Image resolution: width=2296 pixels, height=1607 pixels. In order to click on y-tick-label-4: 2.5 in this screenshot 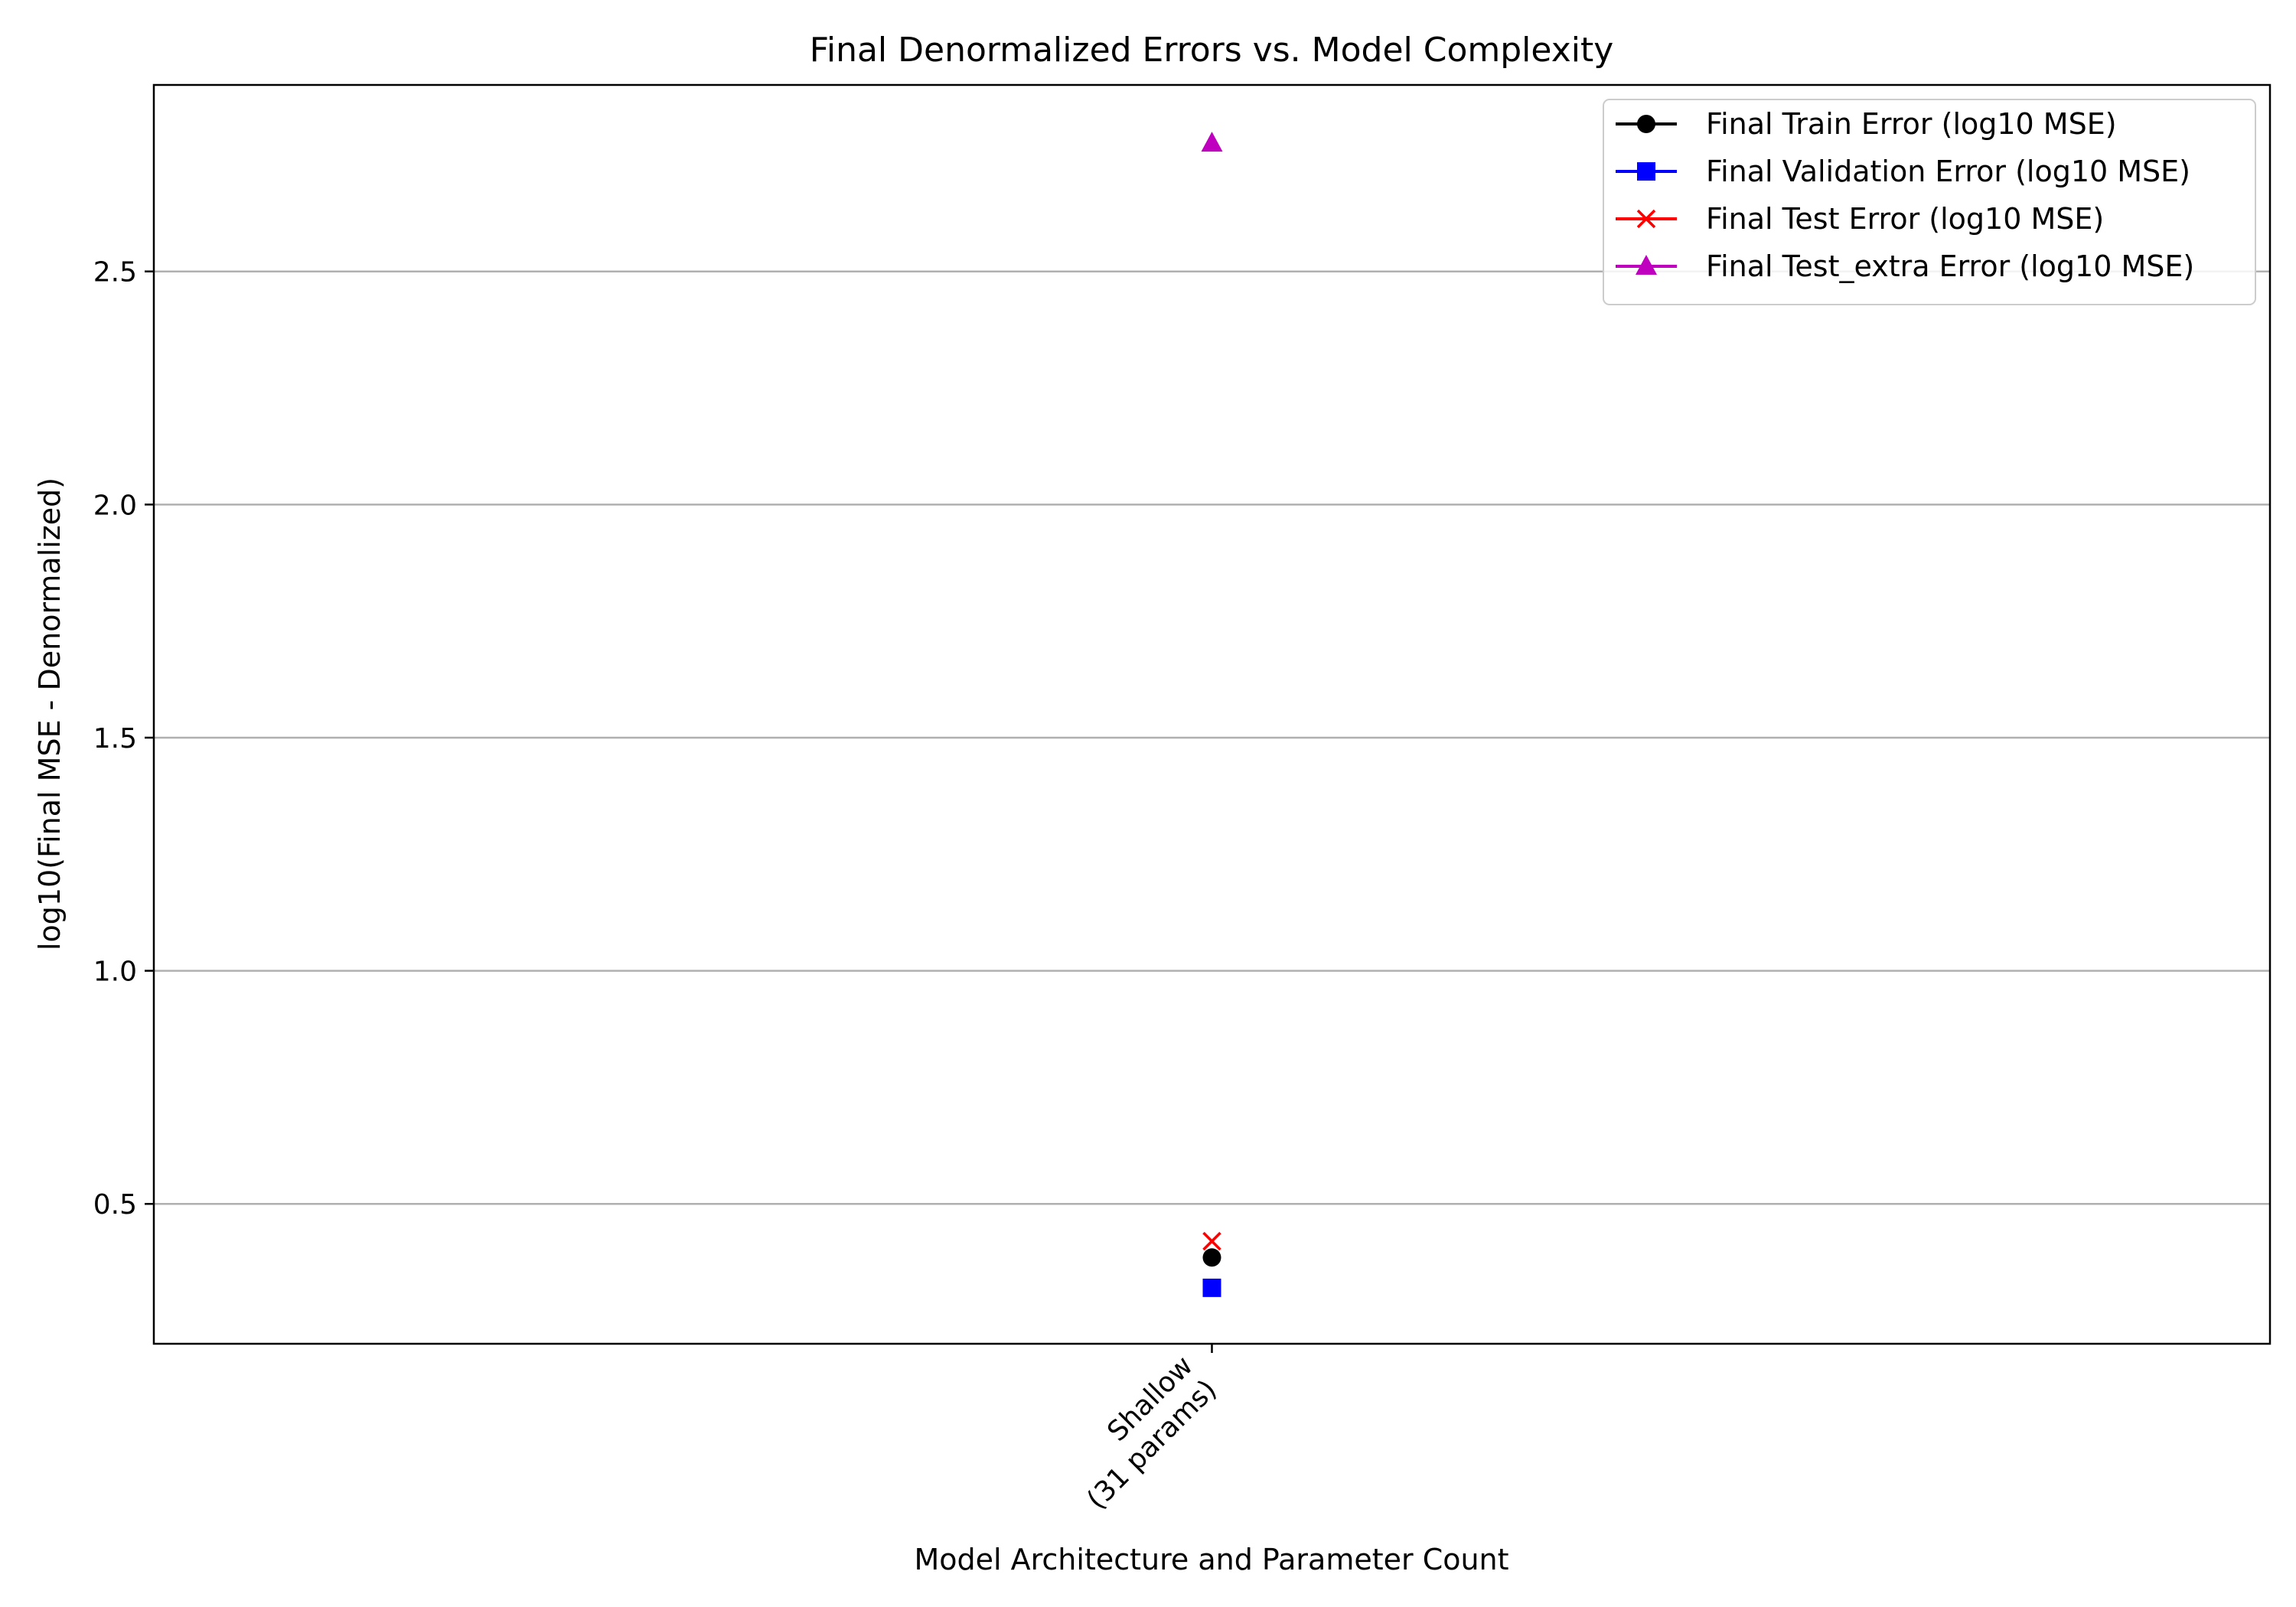, I will do `click(115, 272)`.